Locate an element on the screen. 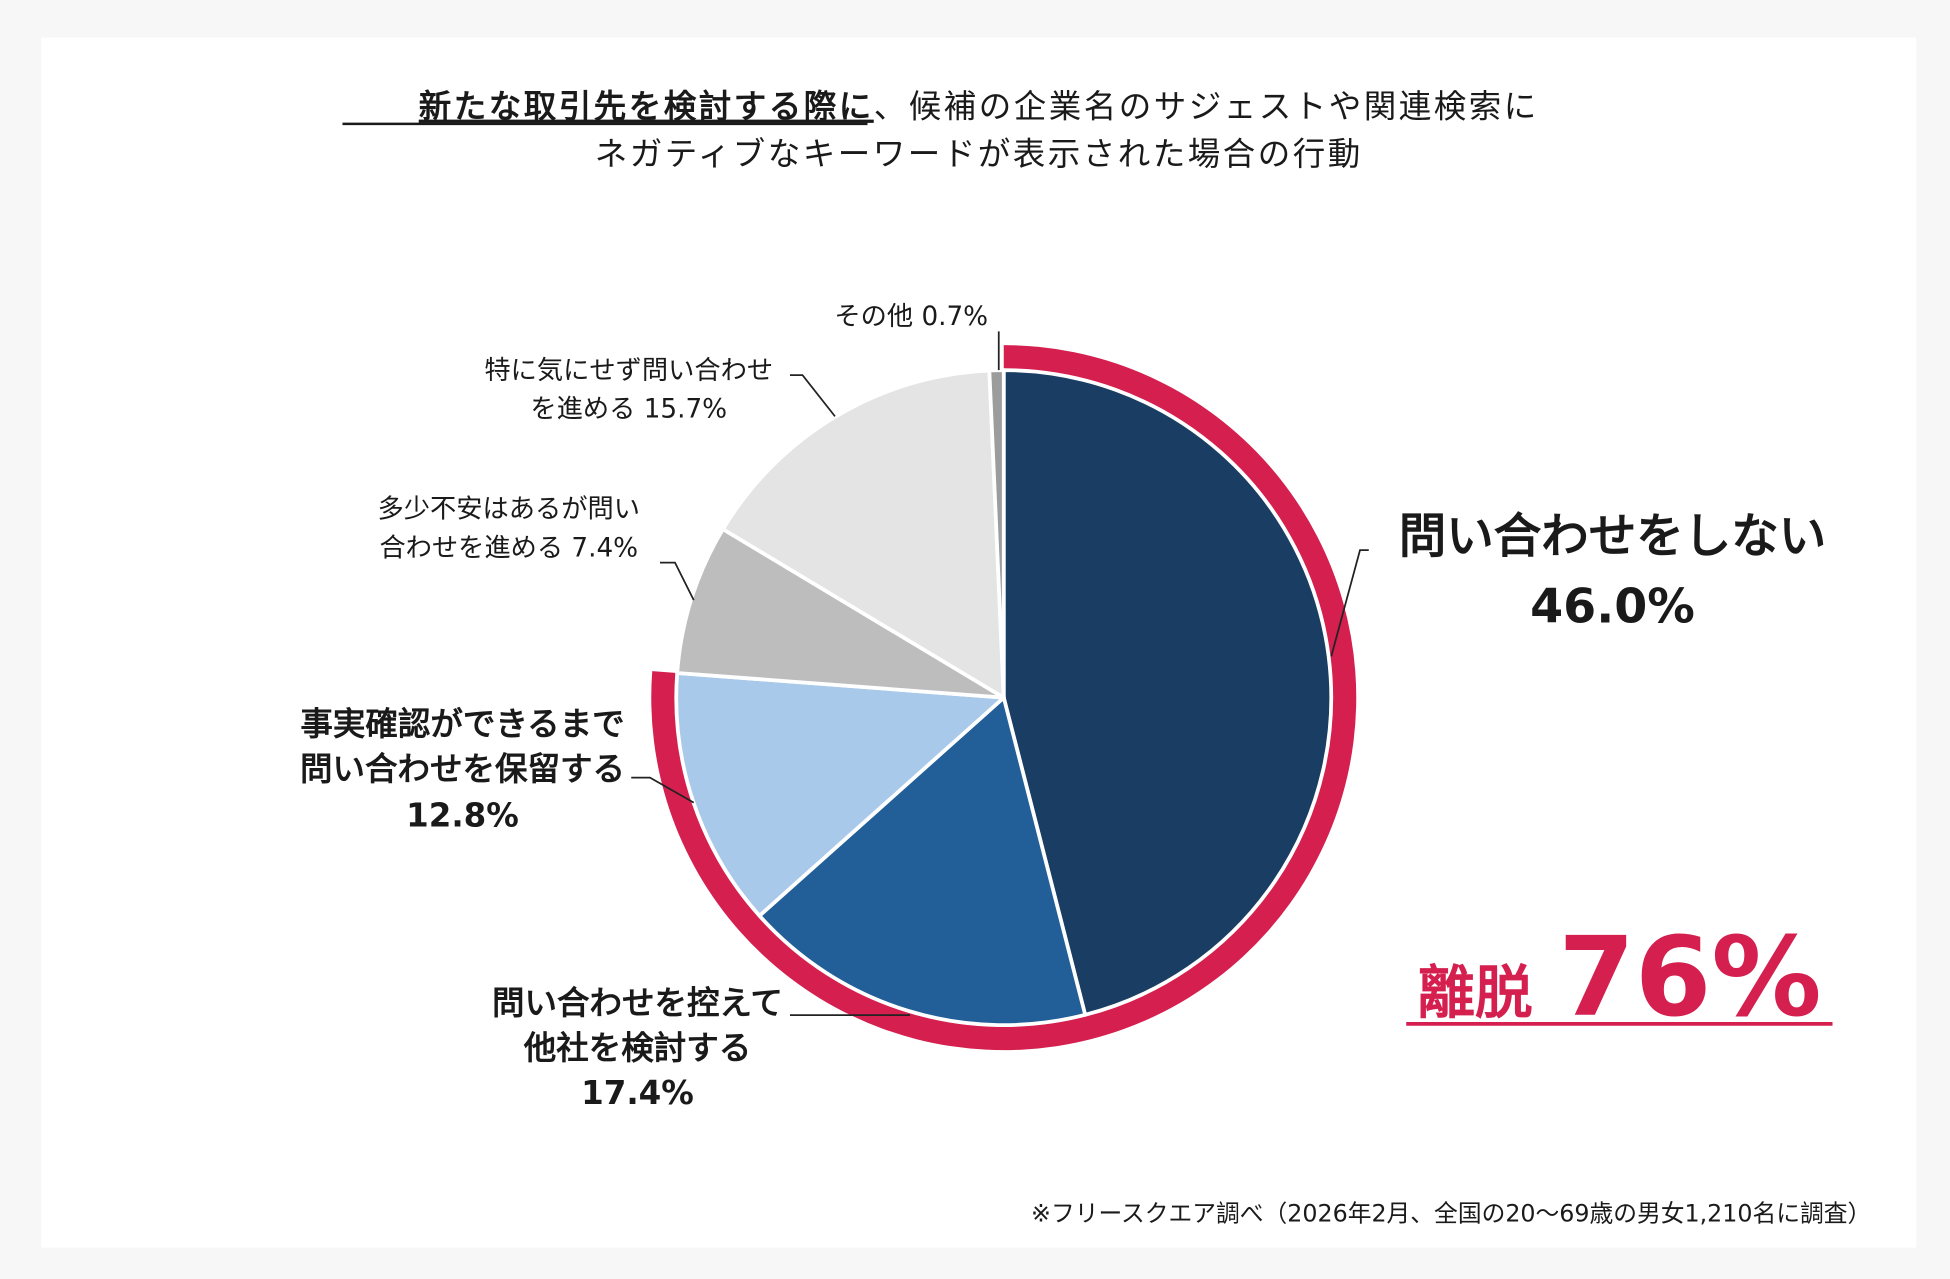 Image resolution: width=1950 pixels, height=1279 pixels. label-s2-line2: 問い合わせを保留する is located at coordinates (462, 769).